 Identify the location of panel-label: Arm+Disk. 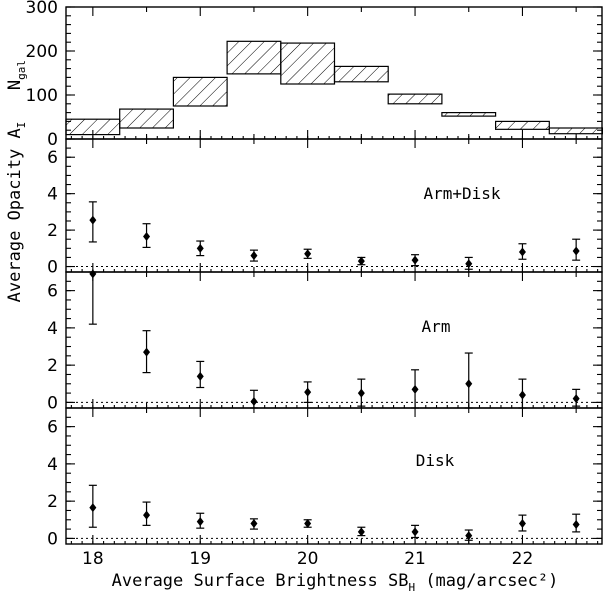
(461, 193).